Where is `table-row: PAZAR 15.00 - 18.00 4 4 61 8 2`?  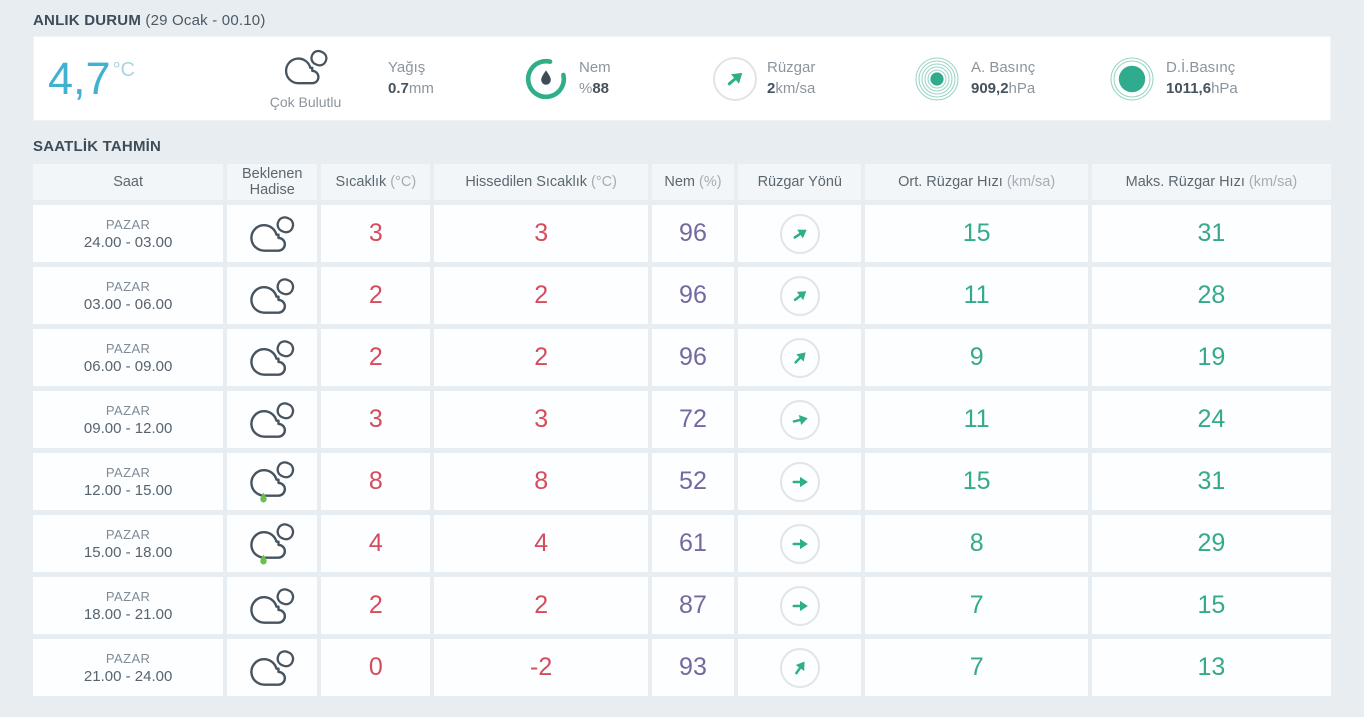
table-row: PAZAR 15.00 - 18.00 4 4 61 8 2 is located at coordinates (682, 544).